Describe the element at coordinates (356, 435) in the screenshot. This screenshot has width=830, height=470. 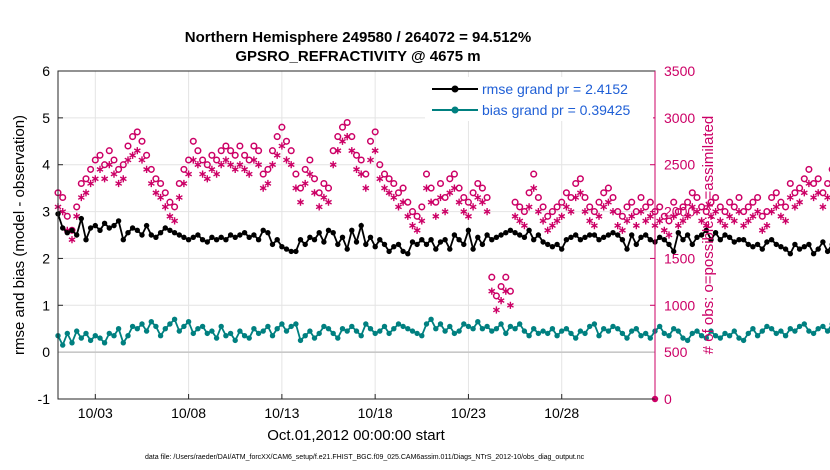
I see `x-axis-label: Oct.01,2012 00:00:00 start` at that location.